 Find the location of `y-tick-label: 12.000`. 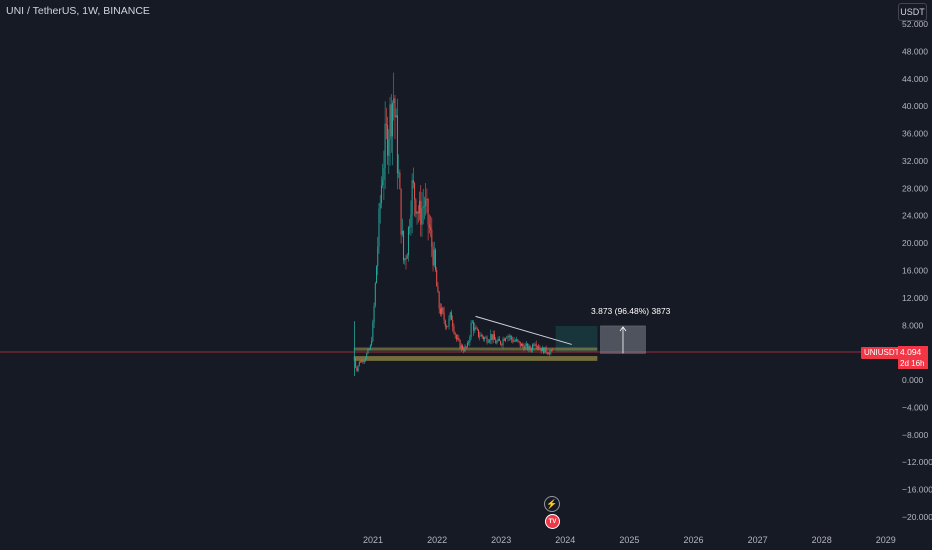

y-tick-label: 12.000 is located at coordinates (915, 298).